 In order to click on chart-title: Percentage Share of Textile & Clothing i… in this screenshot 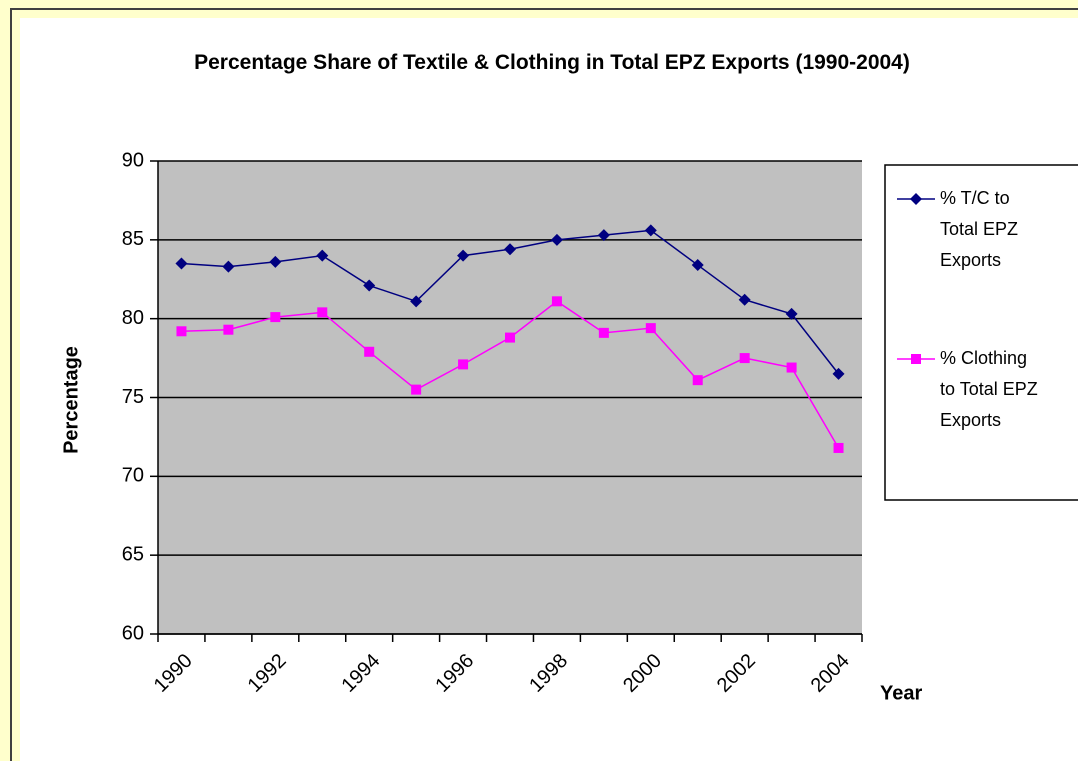, I will do `click(552, 62)`.